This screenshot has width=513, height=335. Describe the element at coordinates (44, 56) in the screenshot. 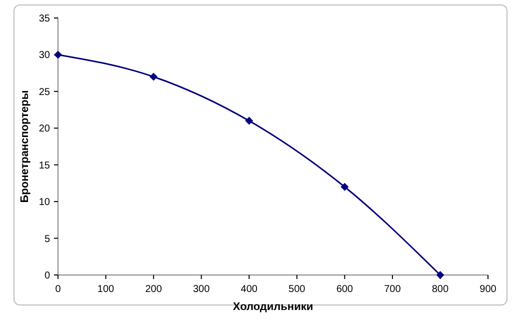

I see `y-tick-label: 30` at that location.